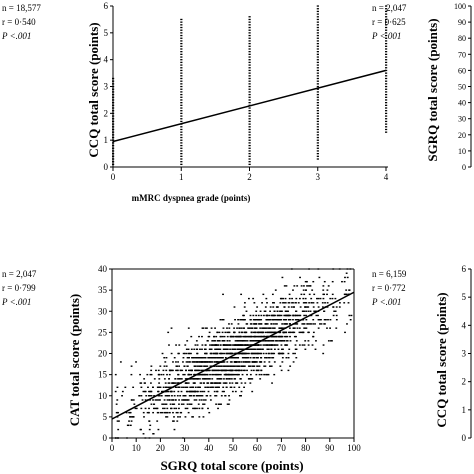 This screenshot has width=474, height=474. What do you see at coordinates (462, 151) in the screenshot?
I see `y-sgrq-tick-label-1: 10` at bounding box center [462, 151].